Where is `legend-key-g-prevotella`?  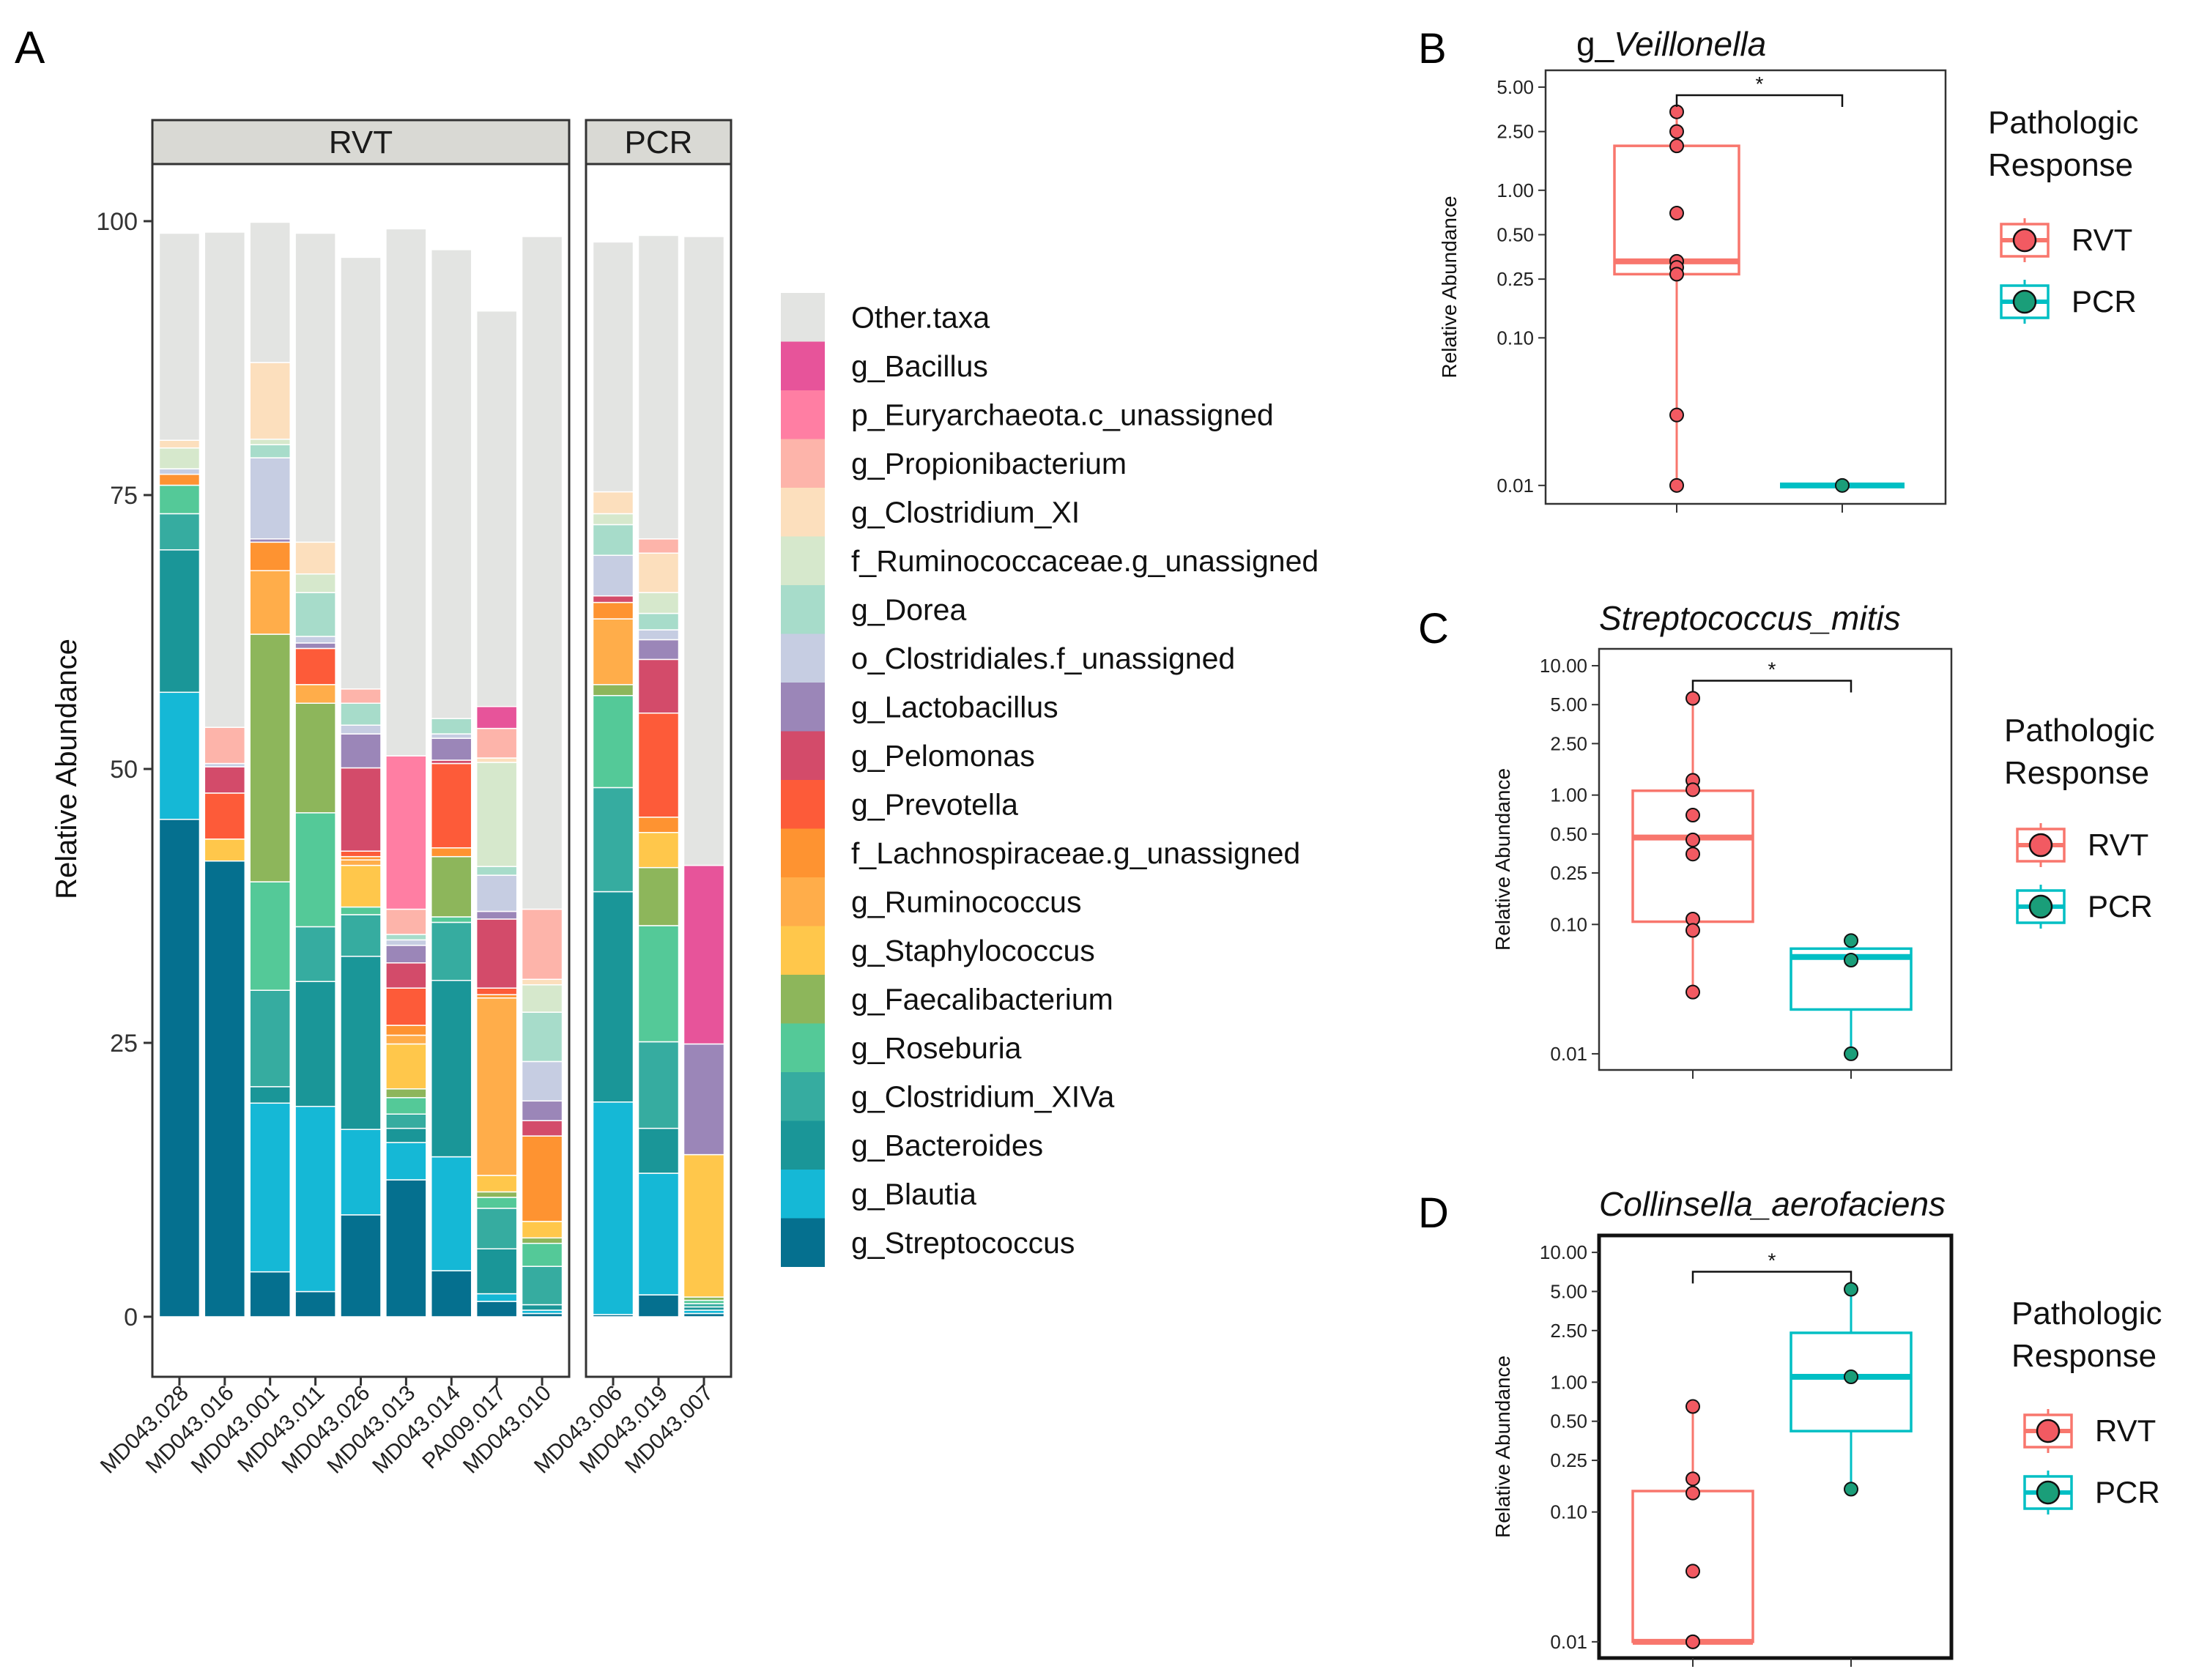
legend-key-g-prevotella is located at coordinates (803, 805).